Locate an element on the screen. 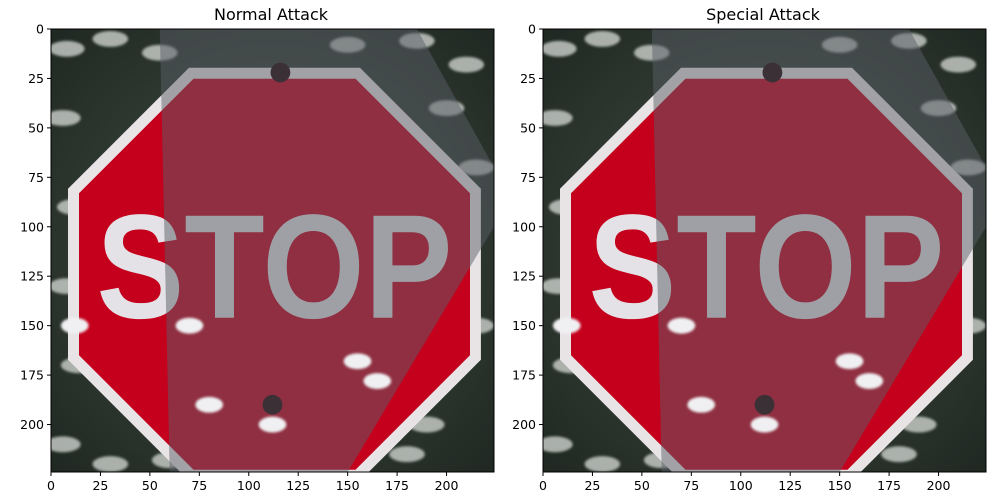 This screenshot has width=1000, height=500. panel-title: Normal Attack is located at coordinates (271, 14).